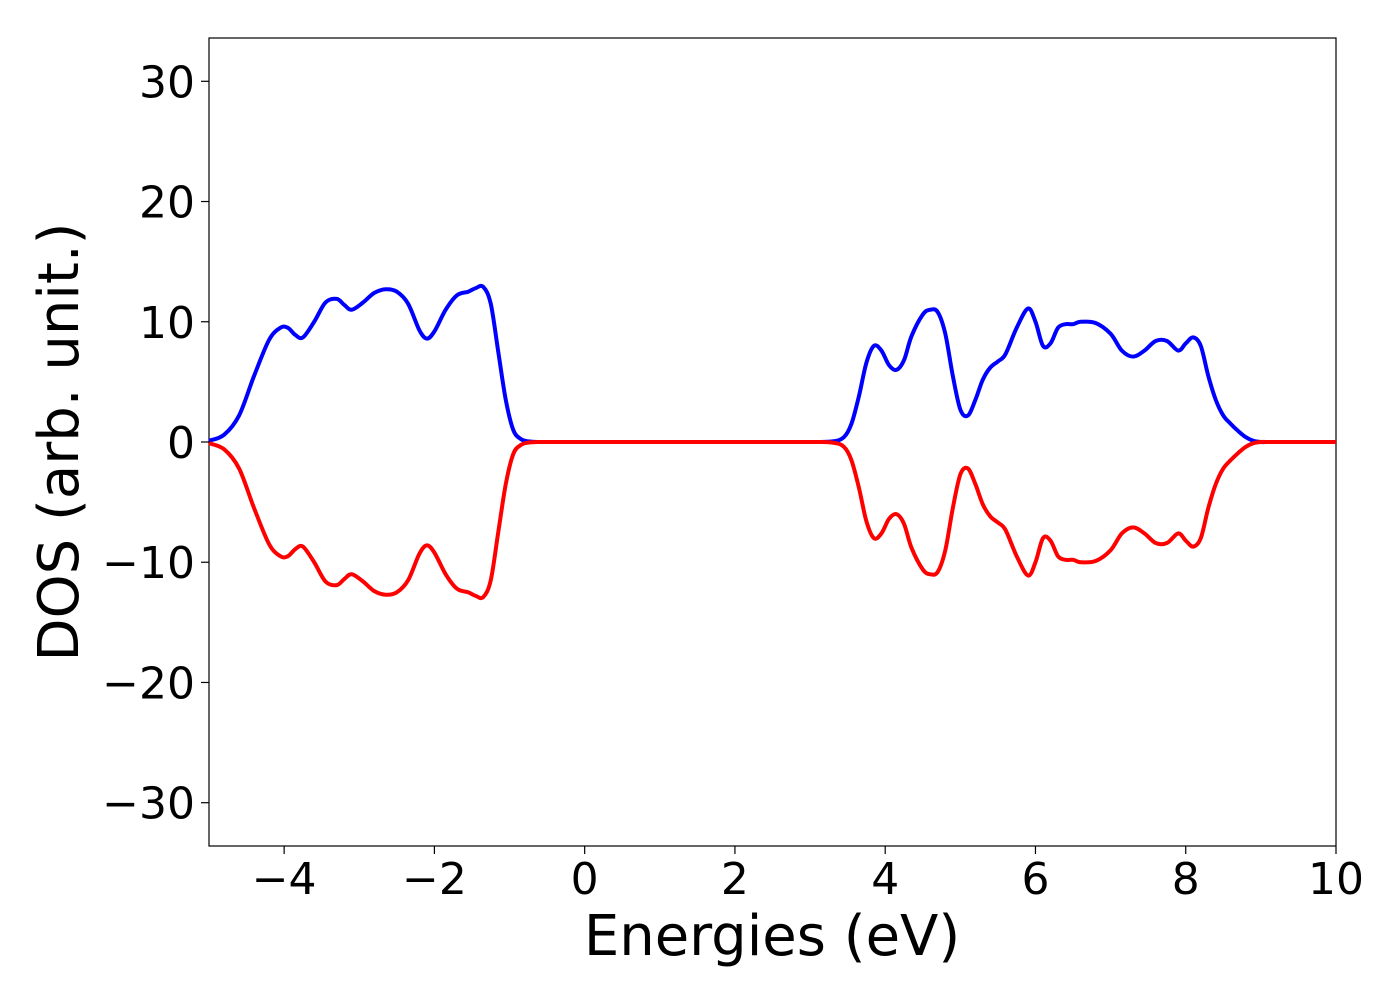 The width and height of the screenshot is (1400, 1000). Describe the element at coordinates (735, 879) in the screenshot. I see `x-tick-label: 2` at that location.